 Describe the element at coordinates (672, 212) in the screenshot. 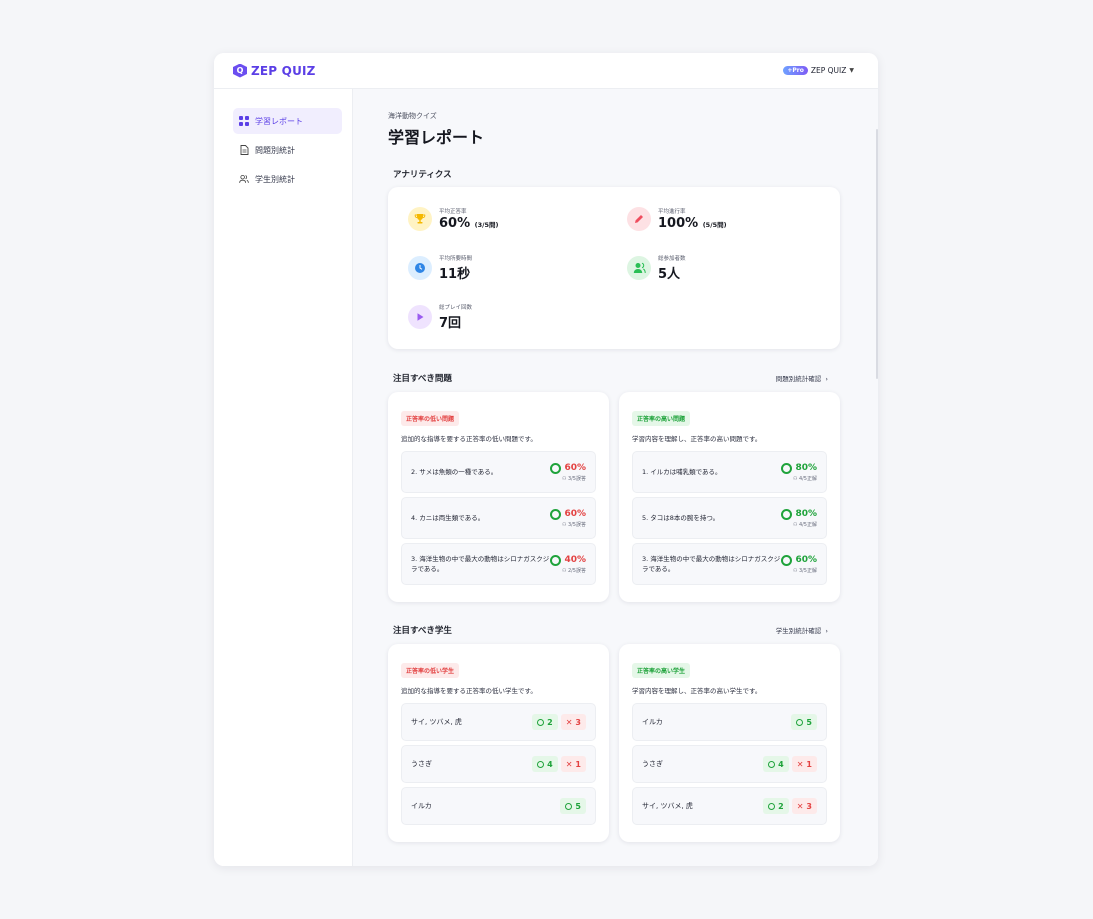

I see `metric-label: 平均進行率` at that location.